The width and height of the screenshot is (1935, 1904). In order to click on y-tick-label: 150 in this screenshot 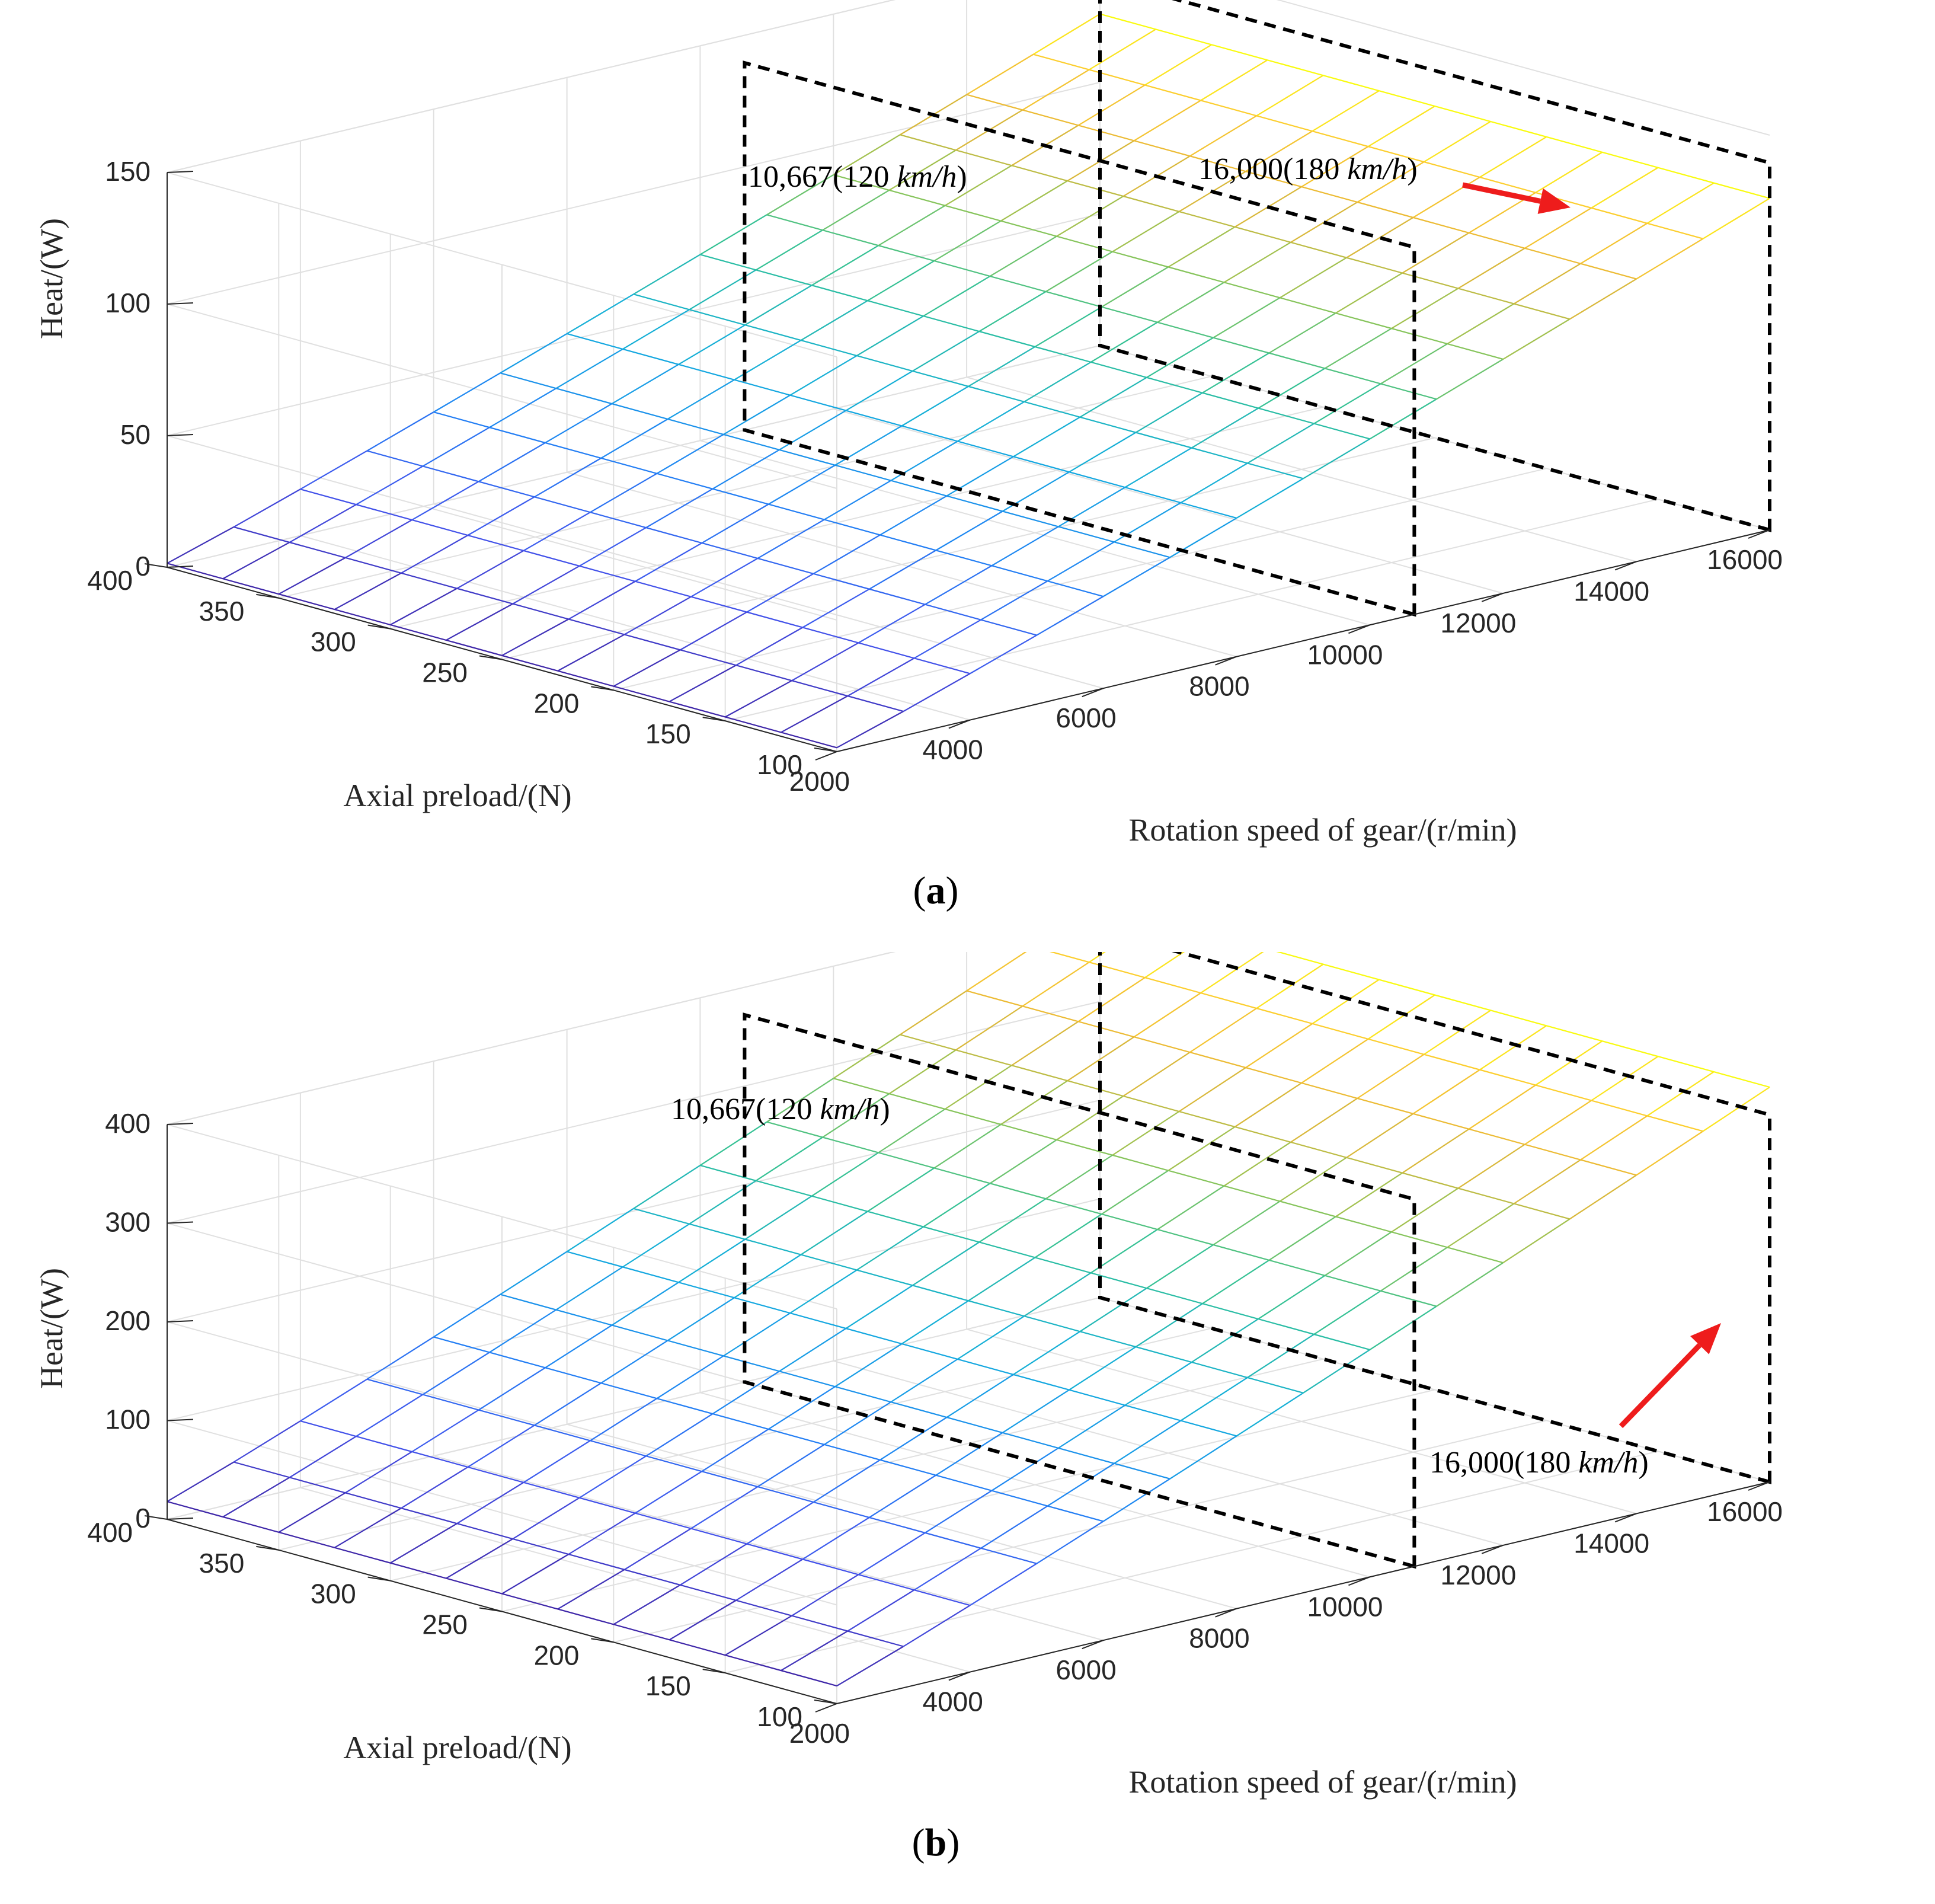, I will do `click(668, 733)`.